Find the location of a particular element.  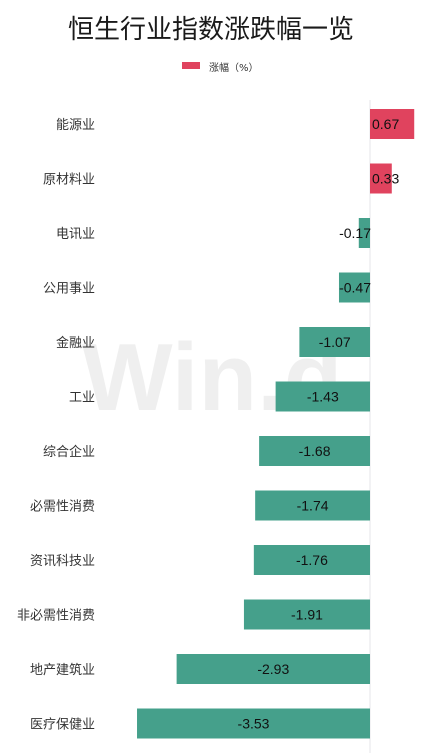

category-label: 医疗保健业 is located at coordinates (62, 725).